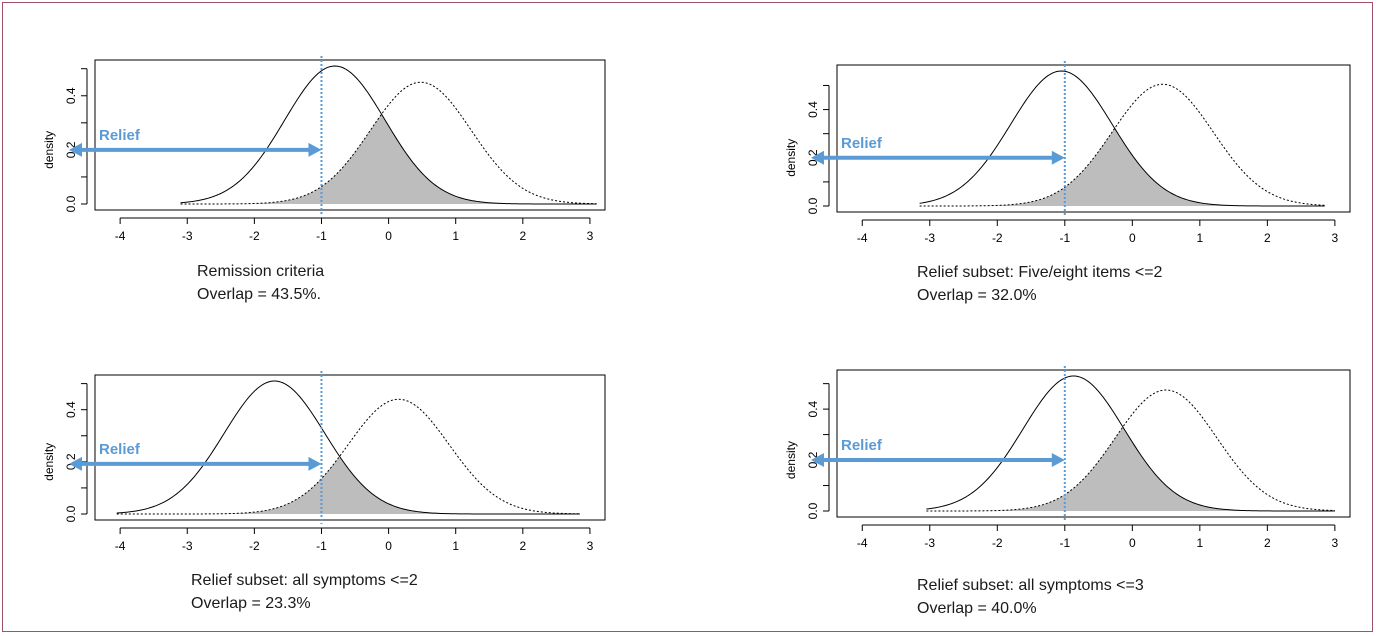 This screenshot has width=1377, height=636. What do you see at coordinates (251, 603) in the screenshot?
I see `caption-overlap: Overlap = 23.3%` at bounding box center [251, 603].